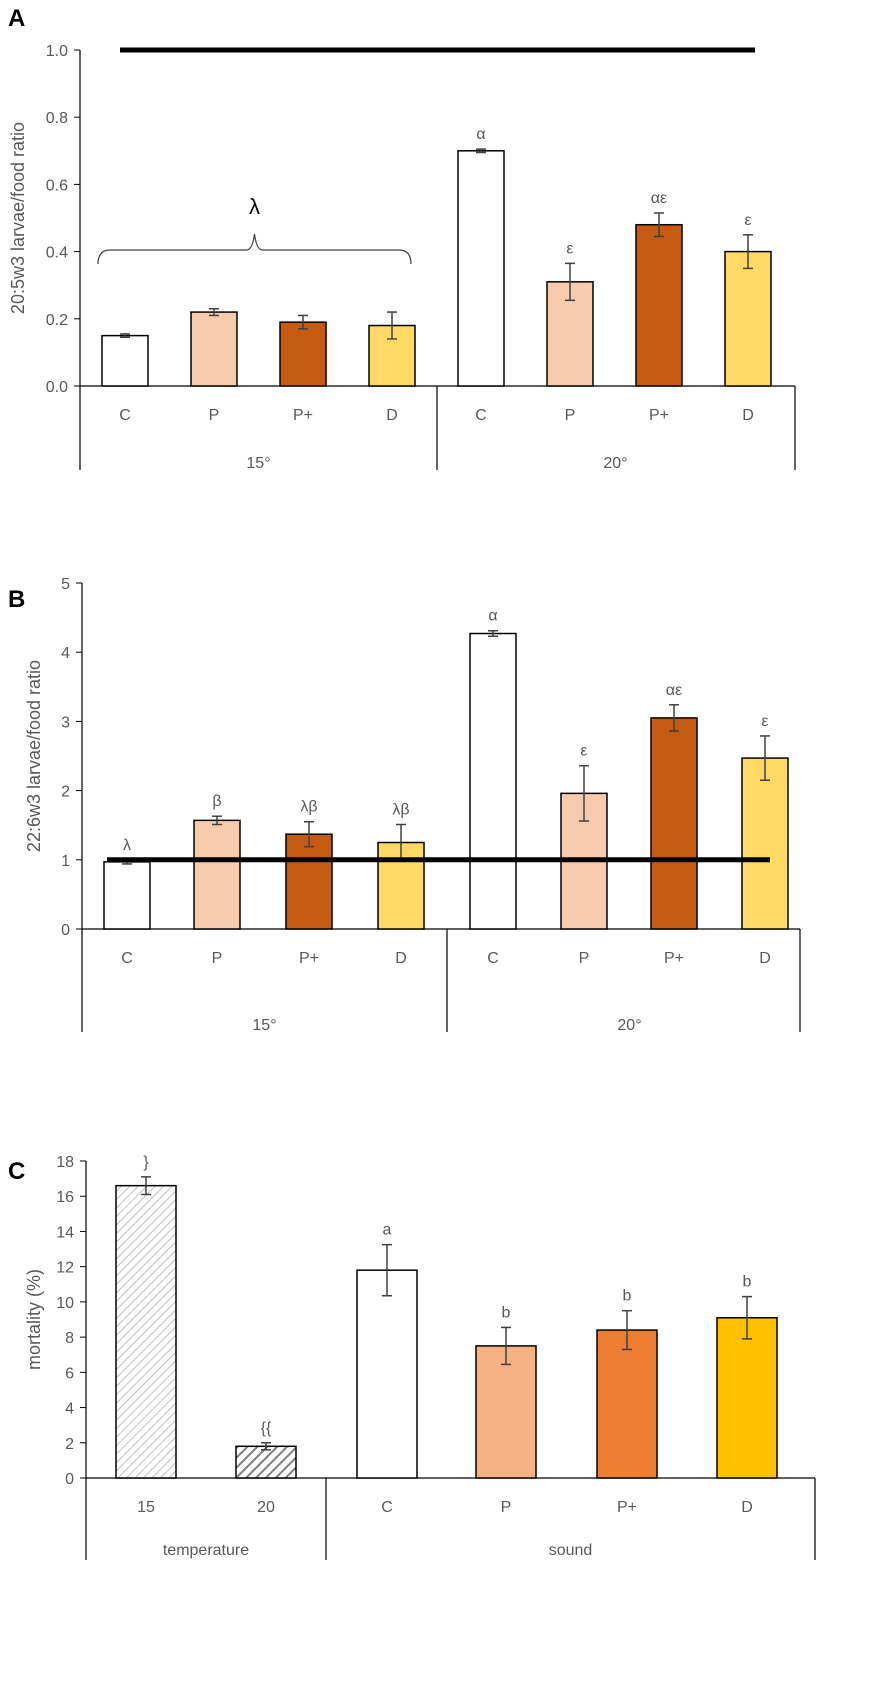 The height and width of the screenshot is (1697, 886). What do you see at coordinates (69, 1338) in the screenshot?
I see `y-tick-label: 8` at bounding box center [69, 1338].